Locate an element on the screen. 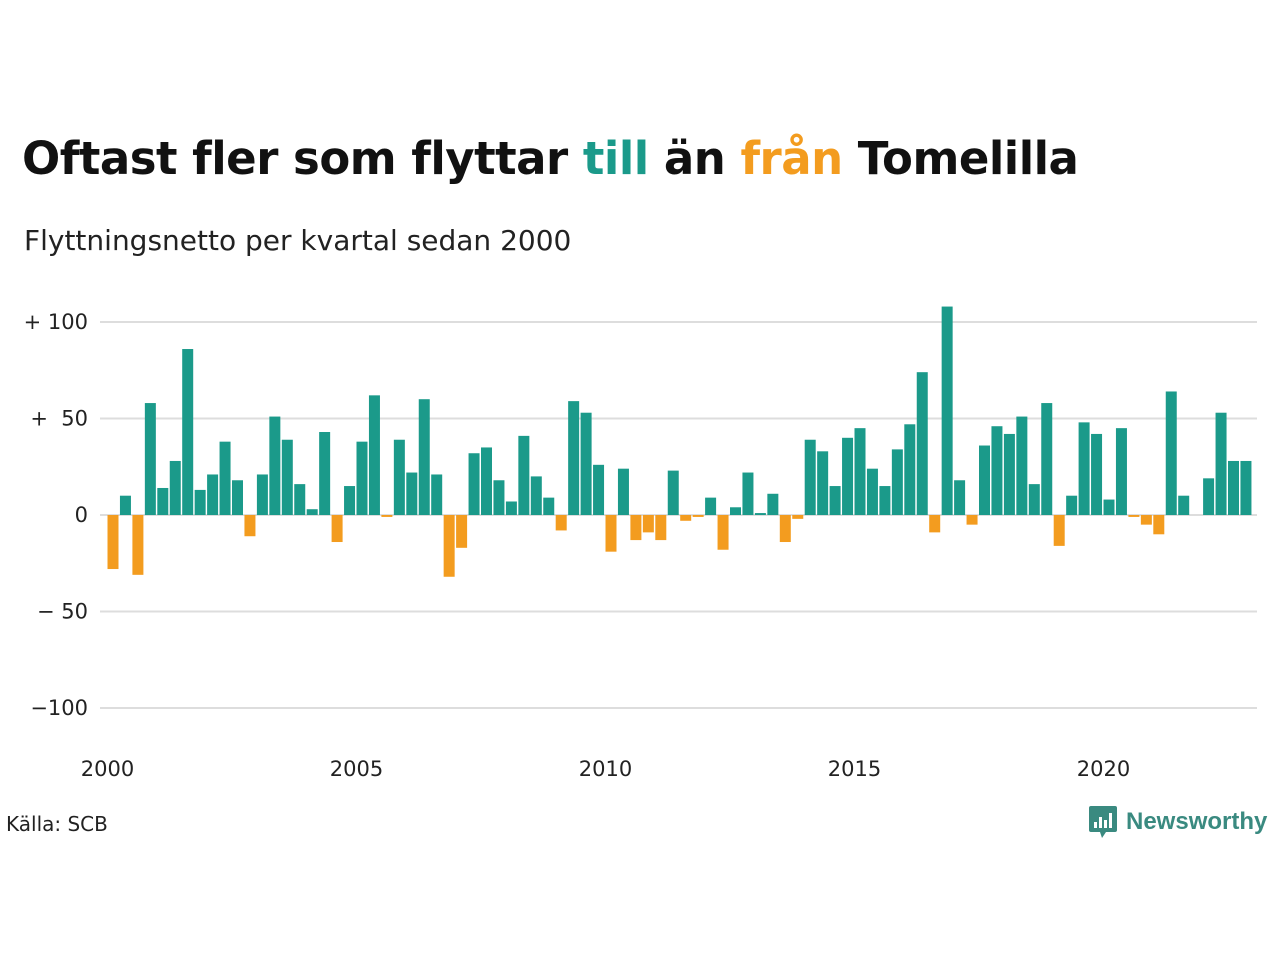 The height and width of the screenshot is (960, 1280). brand: Newsworthy is located at coordinates (1177, 822).